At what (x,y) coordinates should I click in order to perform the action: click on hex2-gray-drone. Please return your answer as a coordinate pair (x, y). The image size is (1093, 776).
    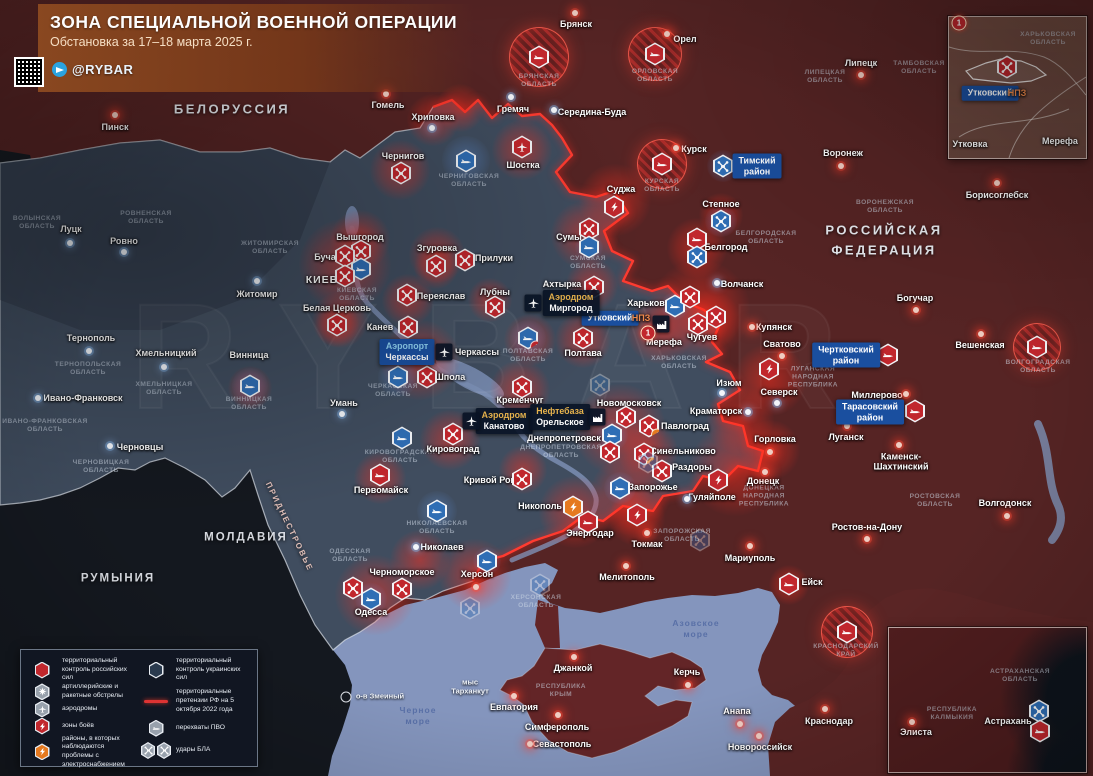
    Looking at the image, I should click on (156, 750).